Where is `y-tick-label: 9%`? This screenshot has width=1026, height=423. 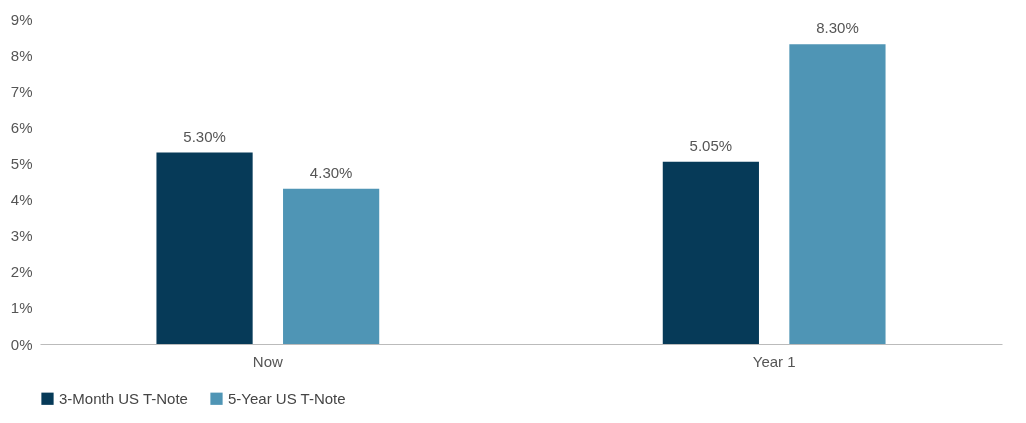
y-tick-label: 9% is located at coordinates (21, 19).